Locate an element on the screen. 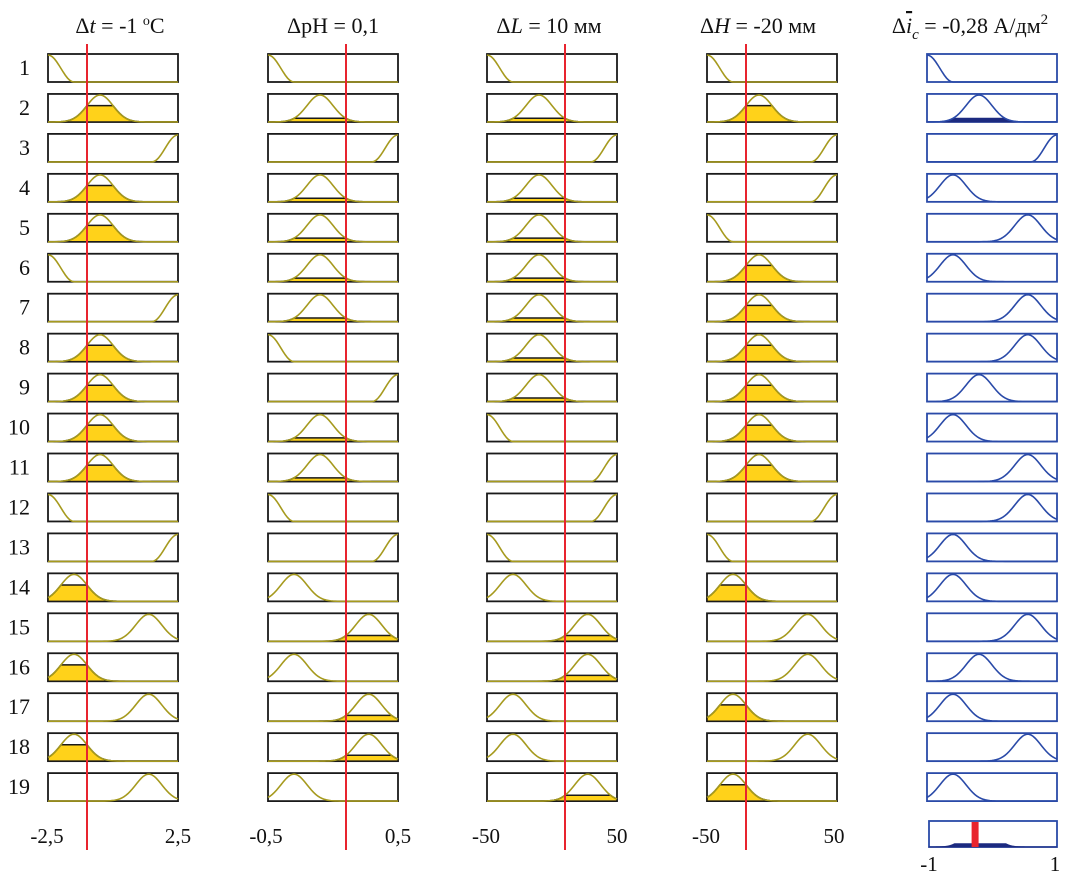  rule-number-6: 6 is located at coordinates (24, 267).